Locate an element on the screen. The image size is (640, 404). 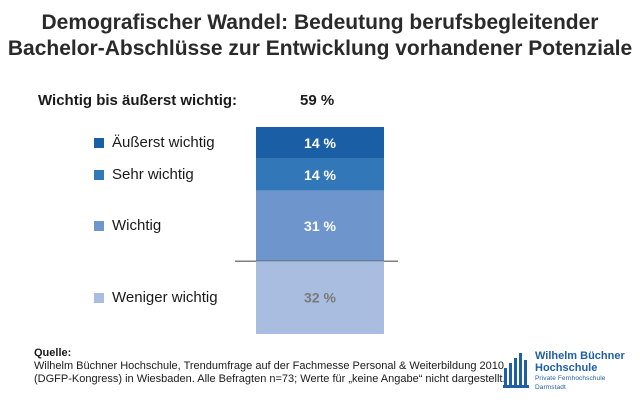
legend-label-4: Weniger wichtig is located at coordinates (165, 298).